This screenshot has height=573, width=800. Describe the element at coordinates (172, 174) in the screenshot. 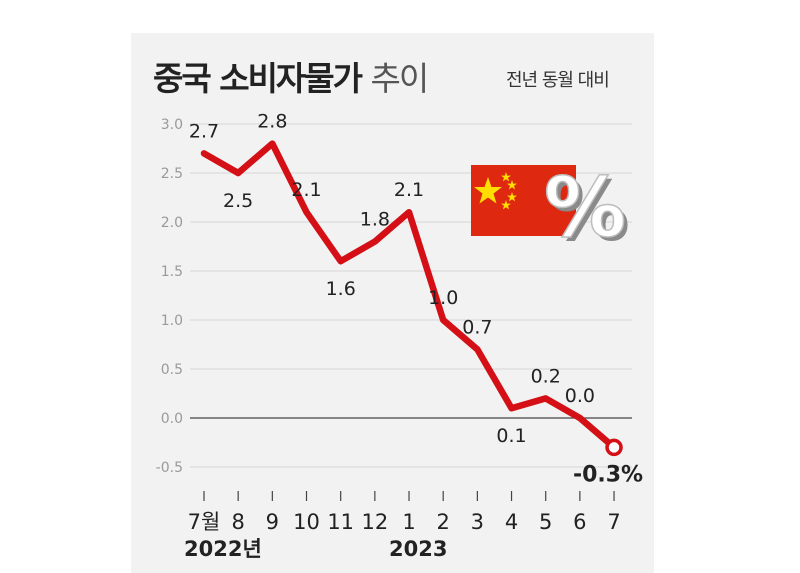

I see `y-tick-label: 2.5` at that location.